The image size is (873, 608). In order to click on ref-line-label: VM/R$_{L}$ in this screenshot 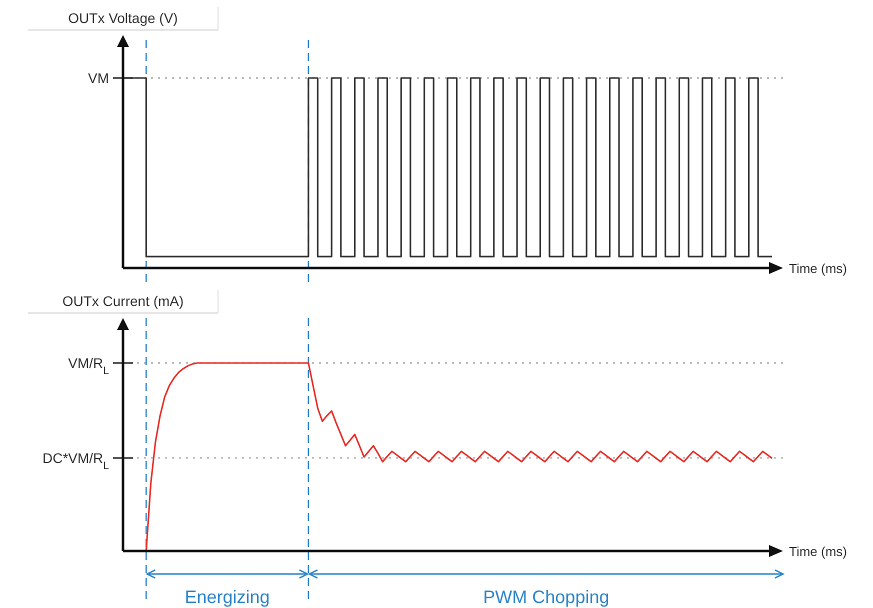, I will do `click(89, 366)`.